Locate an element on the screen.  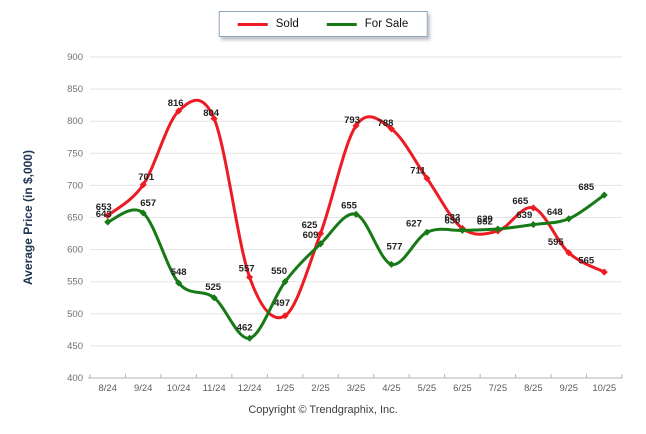
svg-text: 577 is located at coordinates (395, 247).